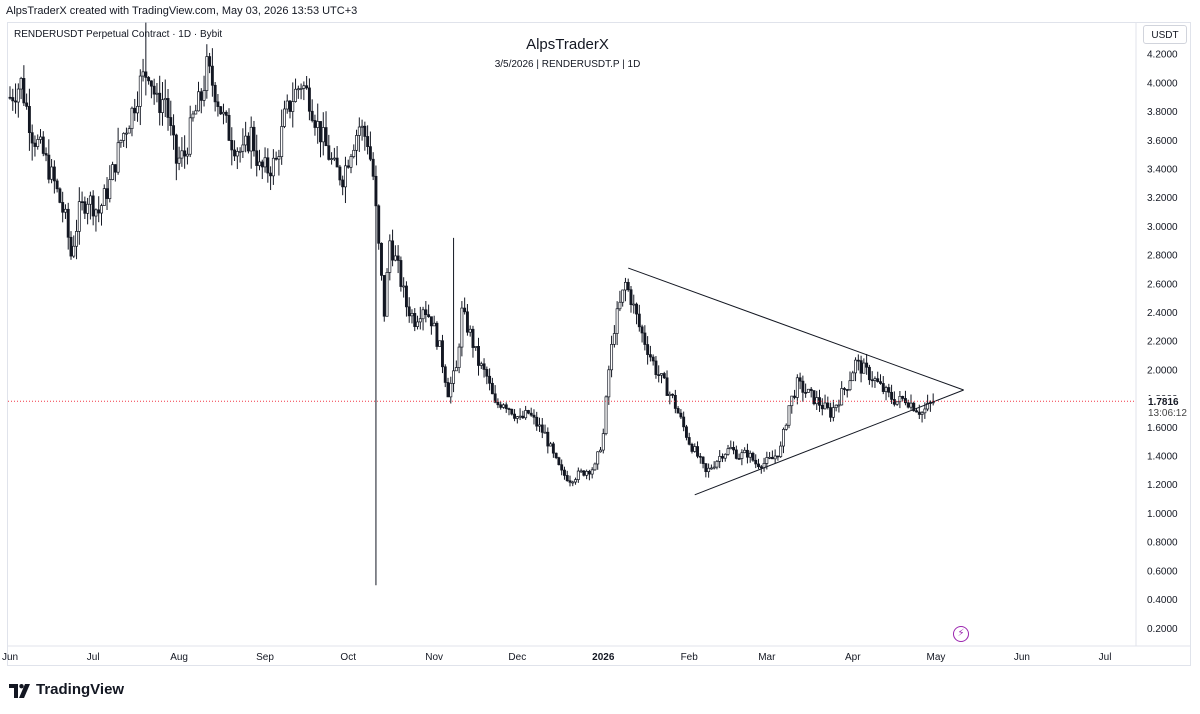 This screenshot has height=714, width=1200. Describe the element at coordinates (1162, 141) in the screenshot. I see `price-axis-label: 3.6000` at that location.